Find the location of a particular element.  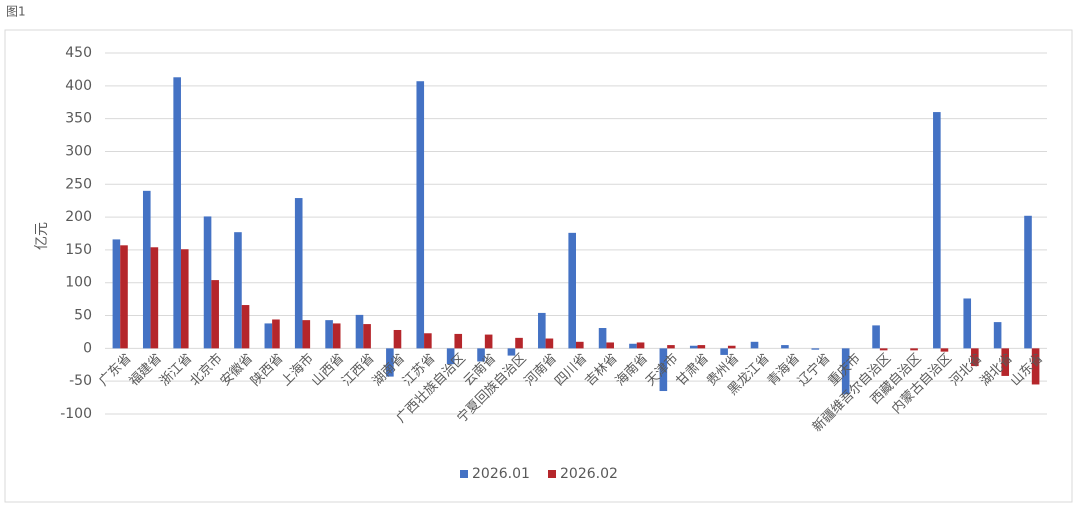

x-tick-label: 河南省 is located at coordinates (540, 369).